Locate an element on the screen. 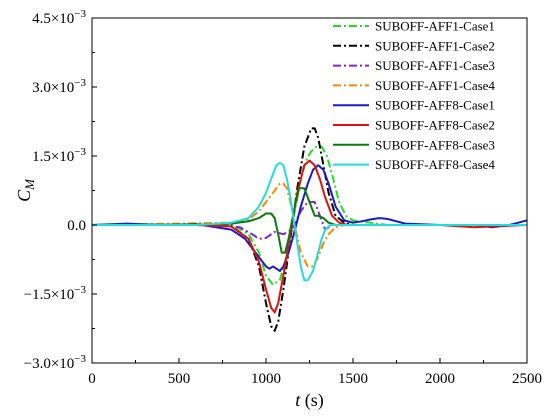  legend-label: SUBOFF-AFF1-Case1 is located at coordinates (435, 26).